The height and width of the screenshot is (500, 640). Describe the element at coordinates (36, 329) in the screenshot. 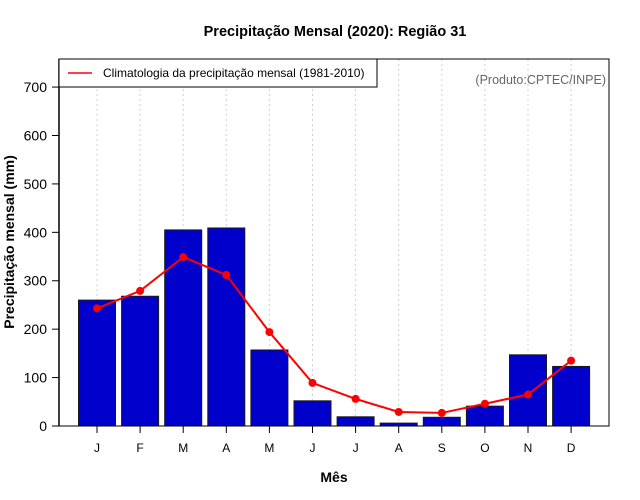

I see `y-tick-label: 200` at that location.